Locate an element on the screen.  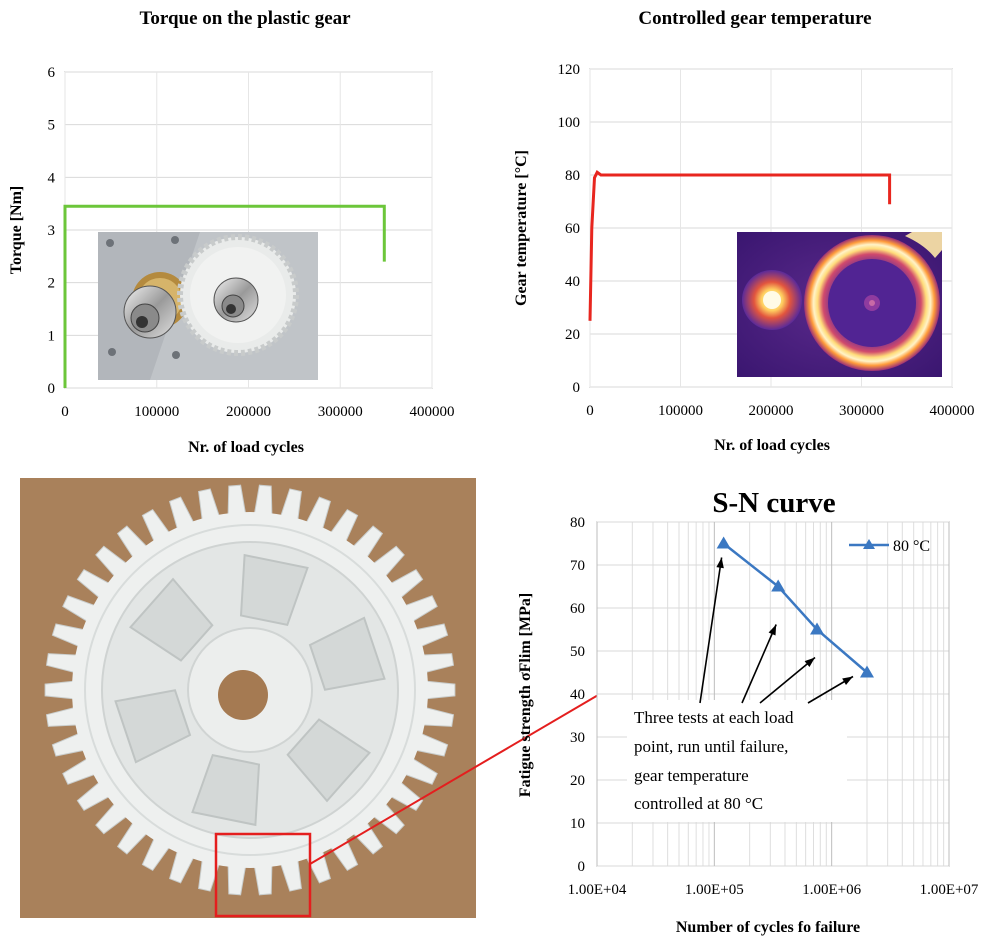
torque-series-line is located at coordinates (224, 296).